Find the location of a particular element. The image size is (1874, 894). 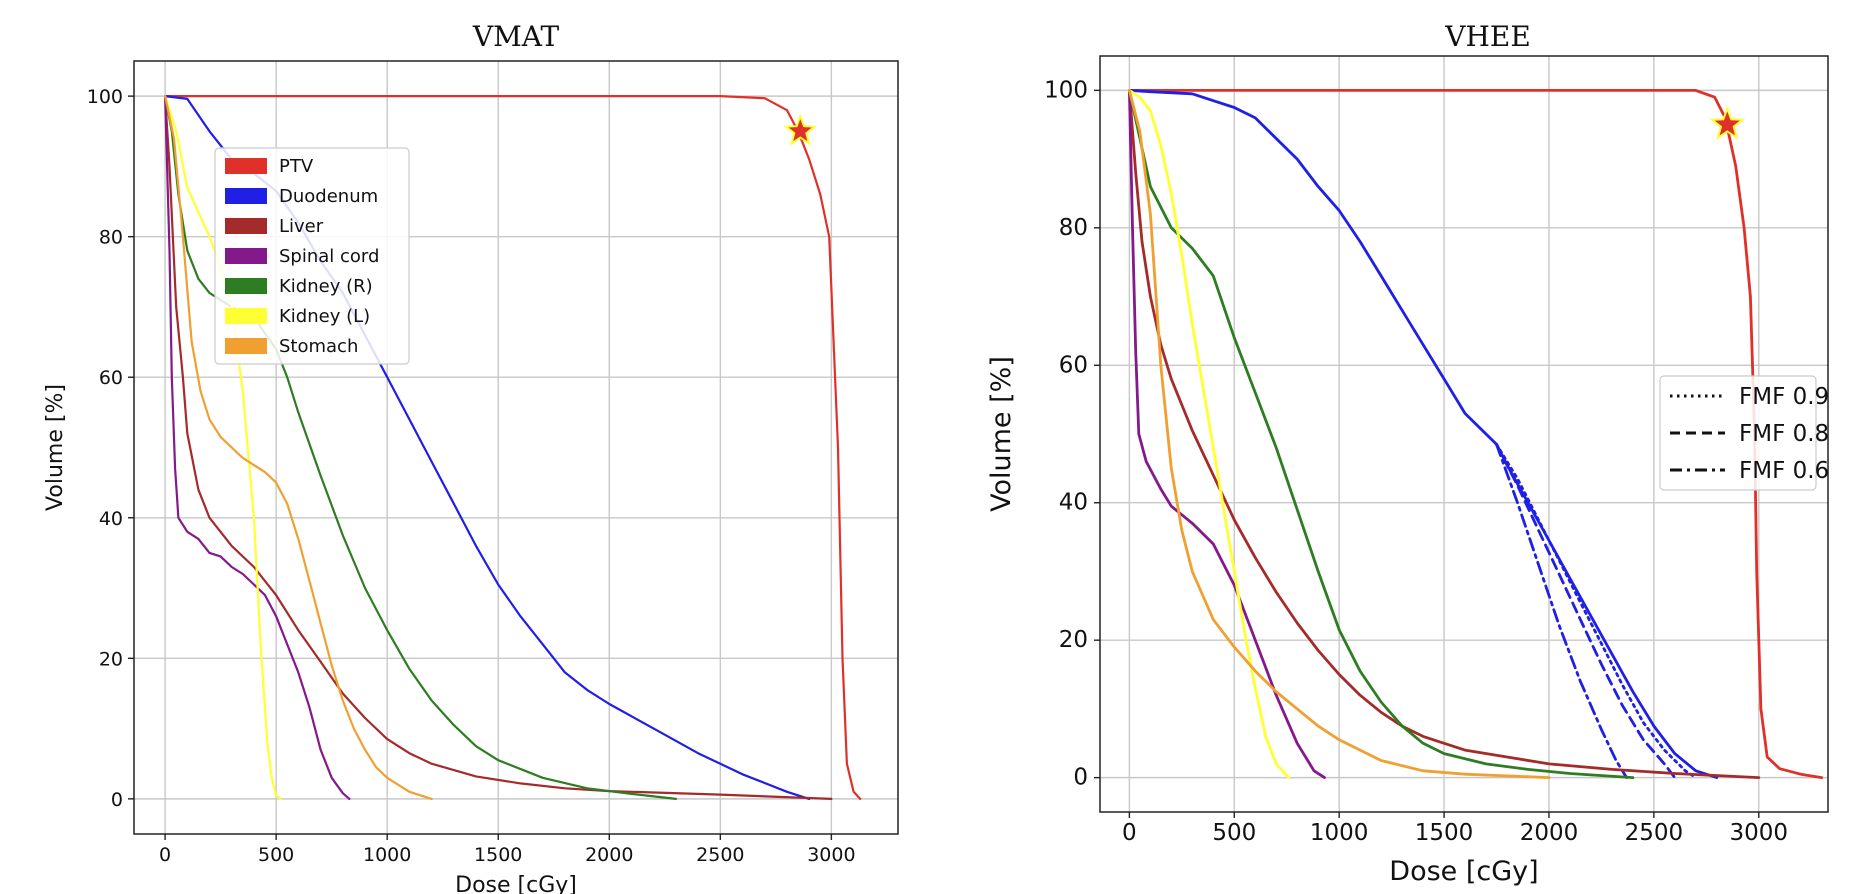

legend-label: Stomach is located at coordinates (318, 346).